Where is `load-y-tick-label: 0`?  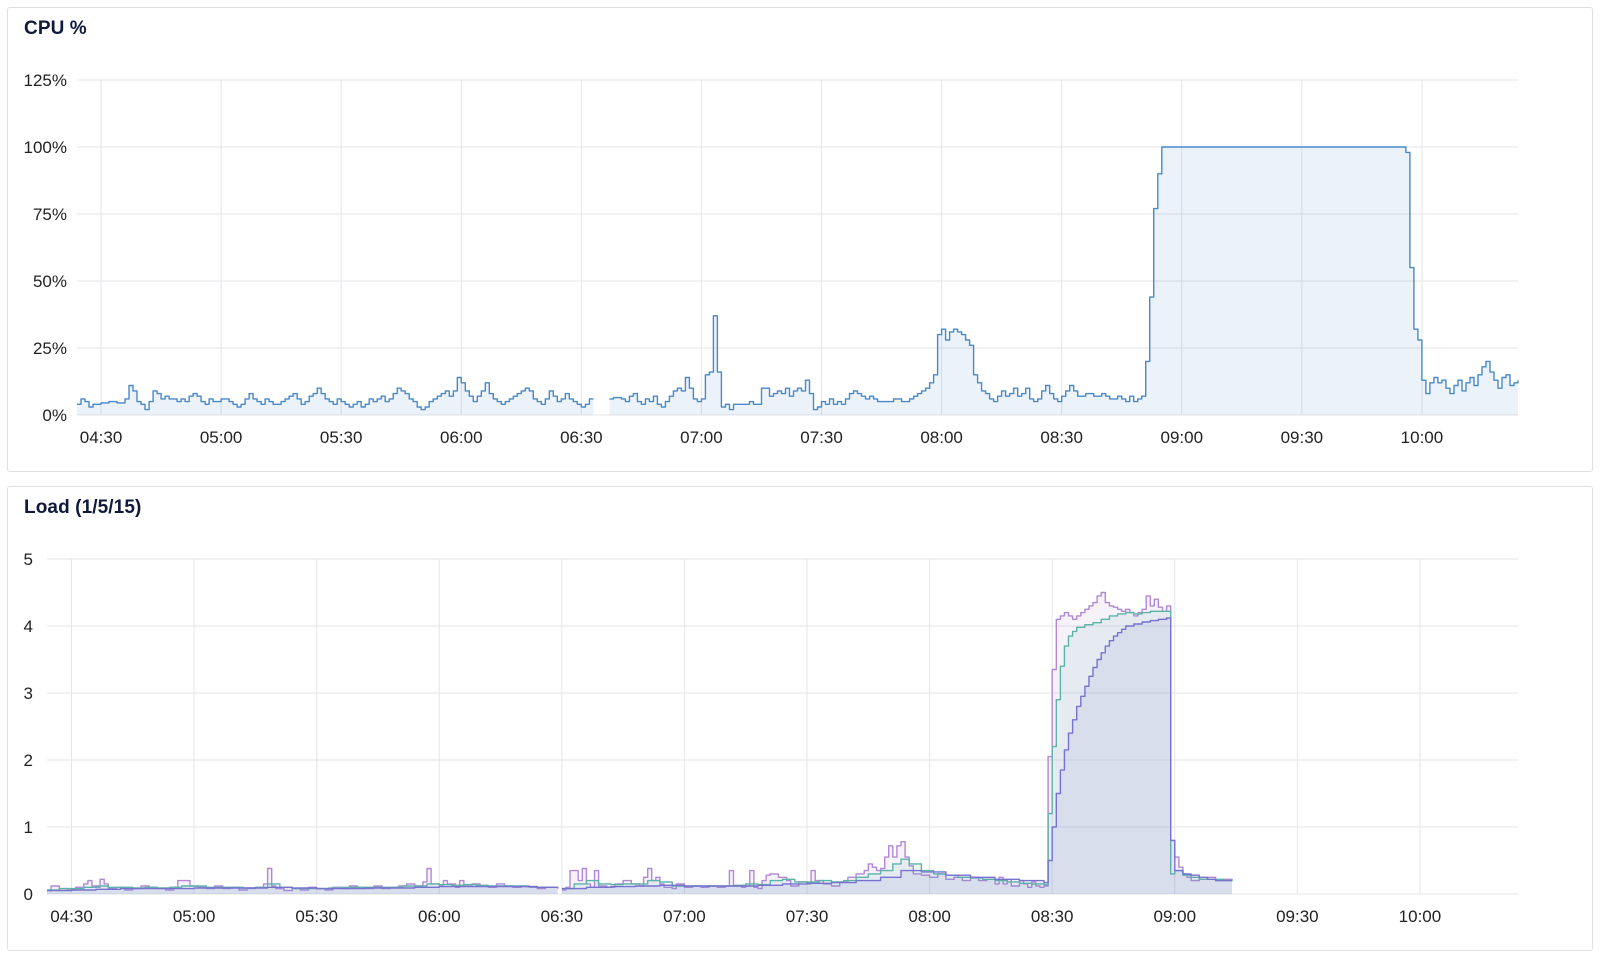 load-y-tick-label: 0 is located at coordinates (28, 894).